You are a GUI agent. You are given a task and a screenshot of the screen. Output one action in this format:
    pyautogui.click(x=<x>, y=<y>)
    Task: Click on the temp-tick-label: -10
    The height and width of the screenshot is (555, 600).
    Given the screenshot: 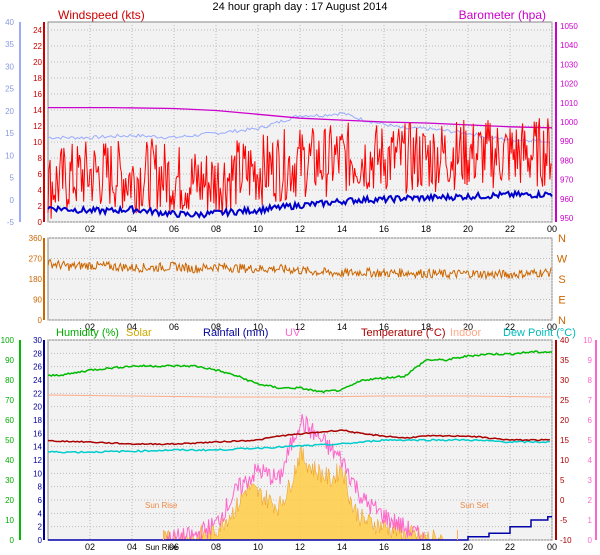 What is the action you would take?
    pyautogui.click(x=566, y=540)
    